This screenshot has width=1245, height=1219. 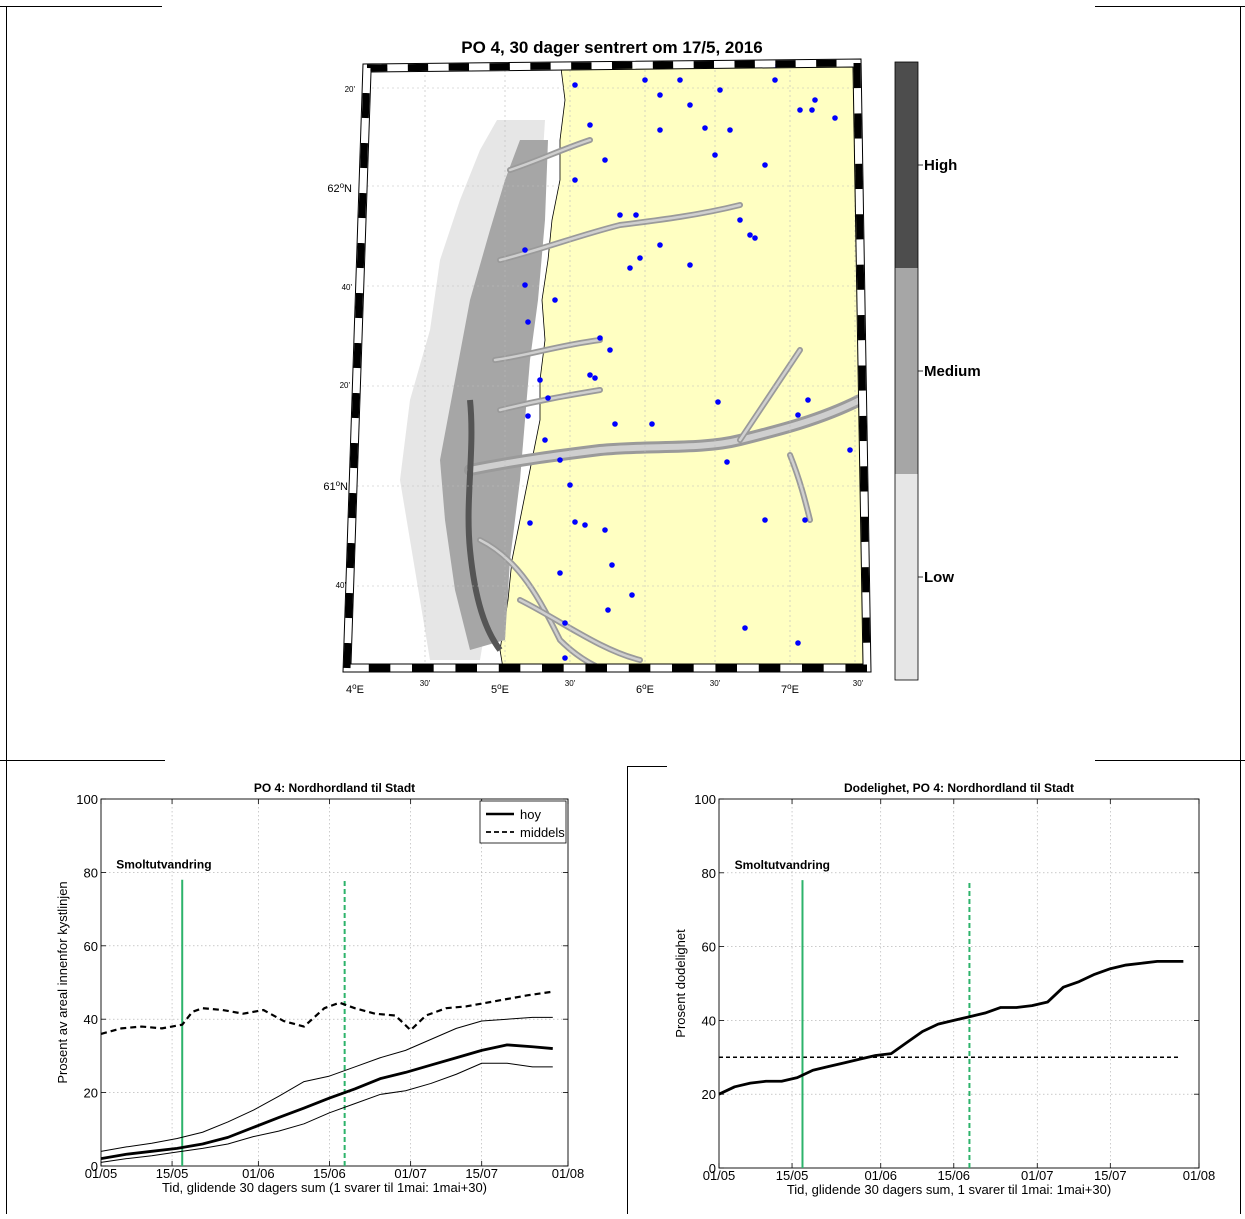 I want to click on series-line-middels, so click(x=327, y=1013).